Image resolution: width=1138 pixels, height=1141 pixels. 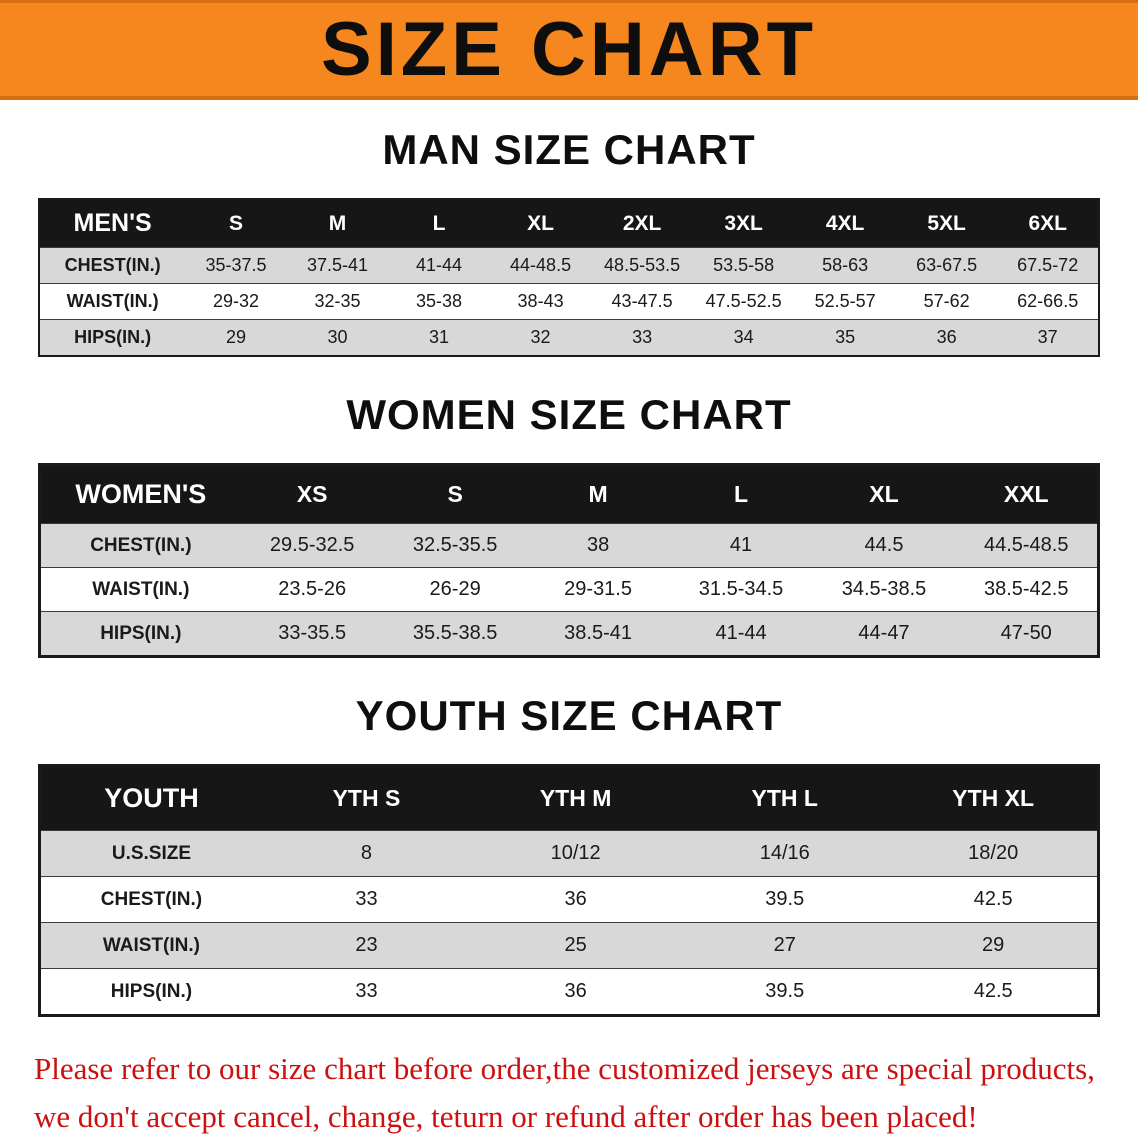 What do you see at coordinates (455, 545) in the screenshot?
I see `value-cell: 32.5-35.5` at bounding box center [455, 545].